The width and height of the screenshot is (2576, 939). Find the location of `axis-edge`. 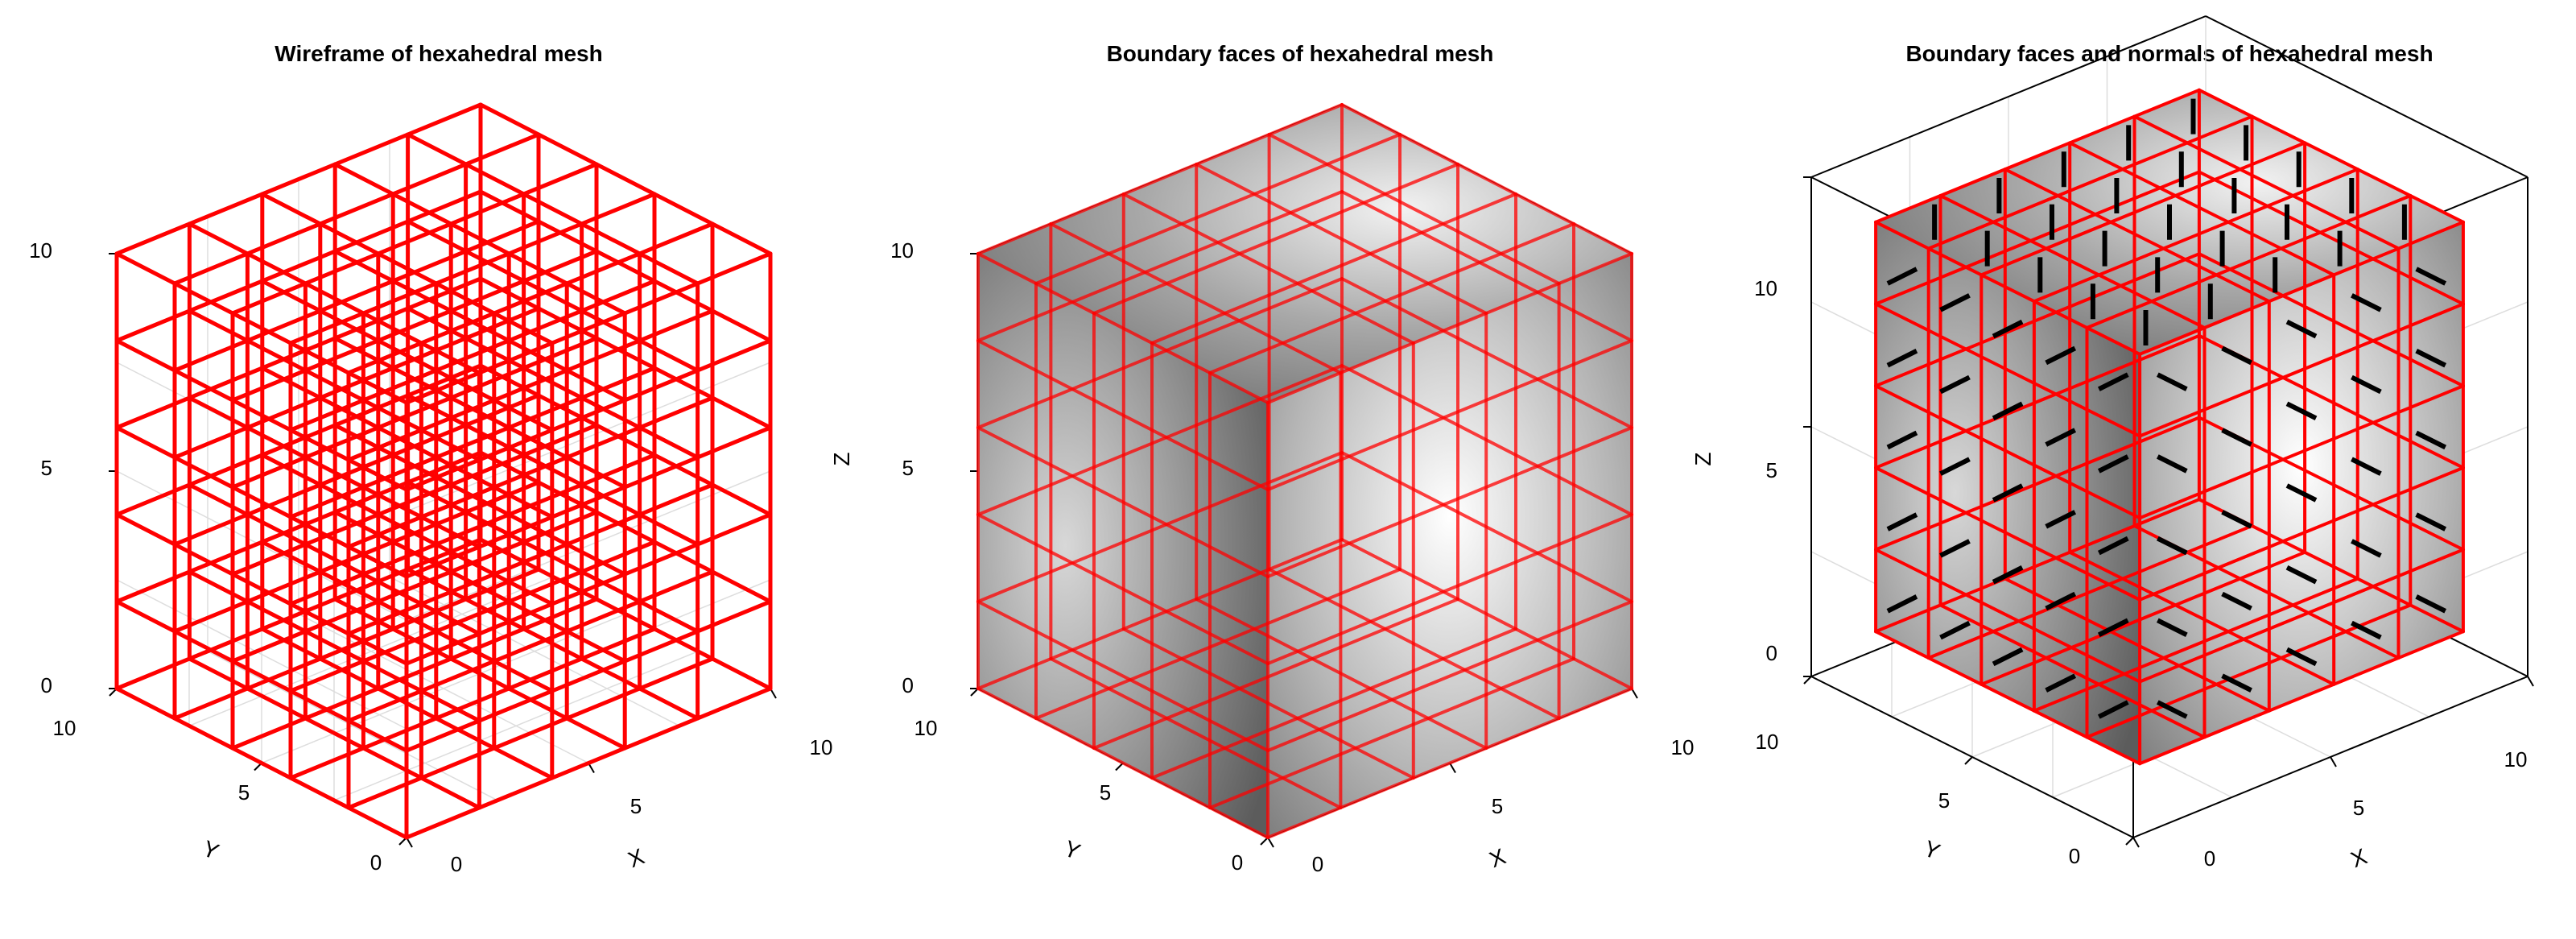

axis-edge is located at coordinates (2009, 96).